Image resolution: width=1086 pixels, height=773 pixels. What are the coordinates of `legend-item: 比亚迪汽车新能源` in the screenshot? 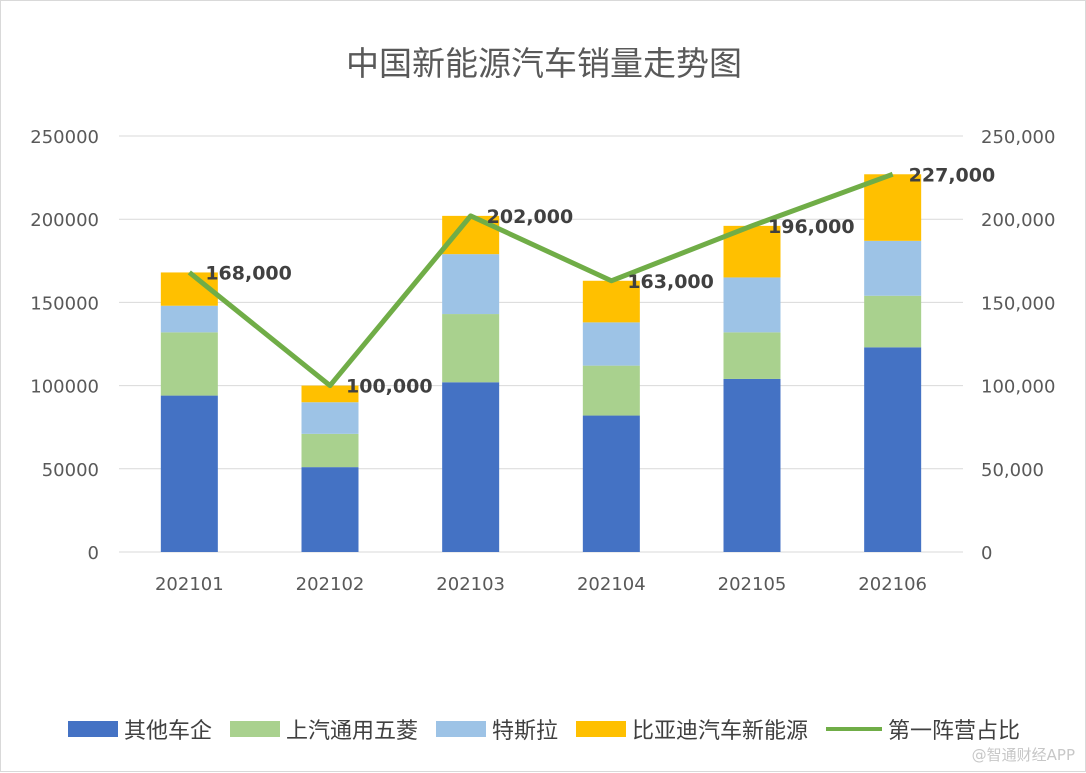 It's located at (692, 729).